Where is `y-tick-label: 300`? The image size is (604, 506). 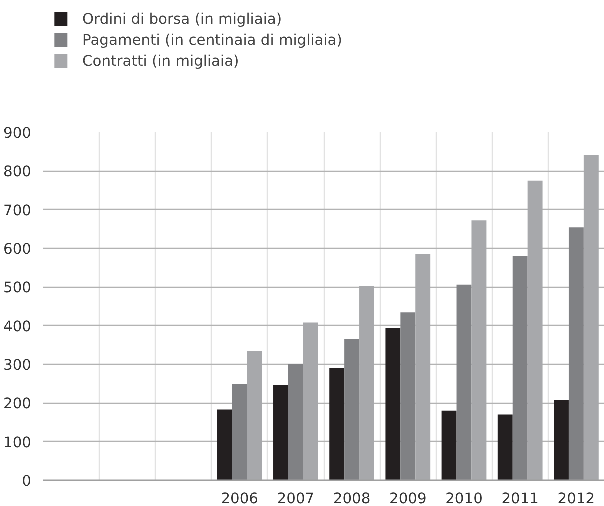 y-tick-label: 300 is located at coordinates (18, 365).